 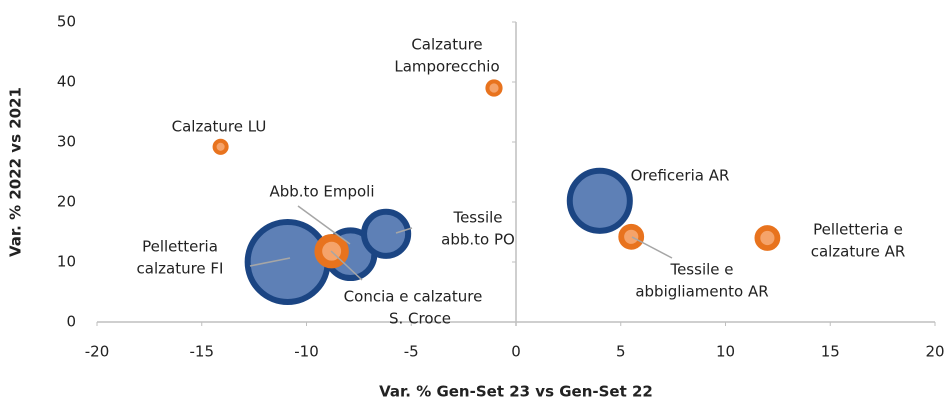 What do you see at coordinates (858, 252) in the screenshot?
I see `data-label: calzature AR` at bounding box center [858, 252].